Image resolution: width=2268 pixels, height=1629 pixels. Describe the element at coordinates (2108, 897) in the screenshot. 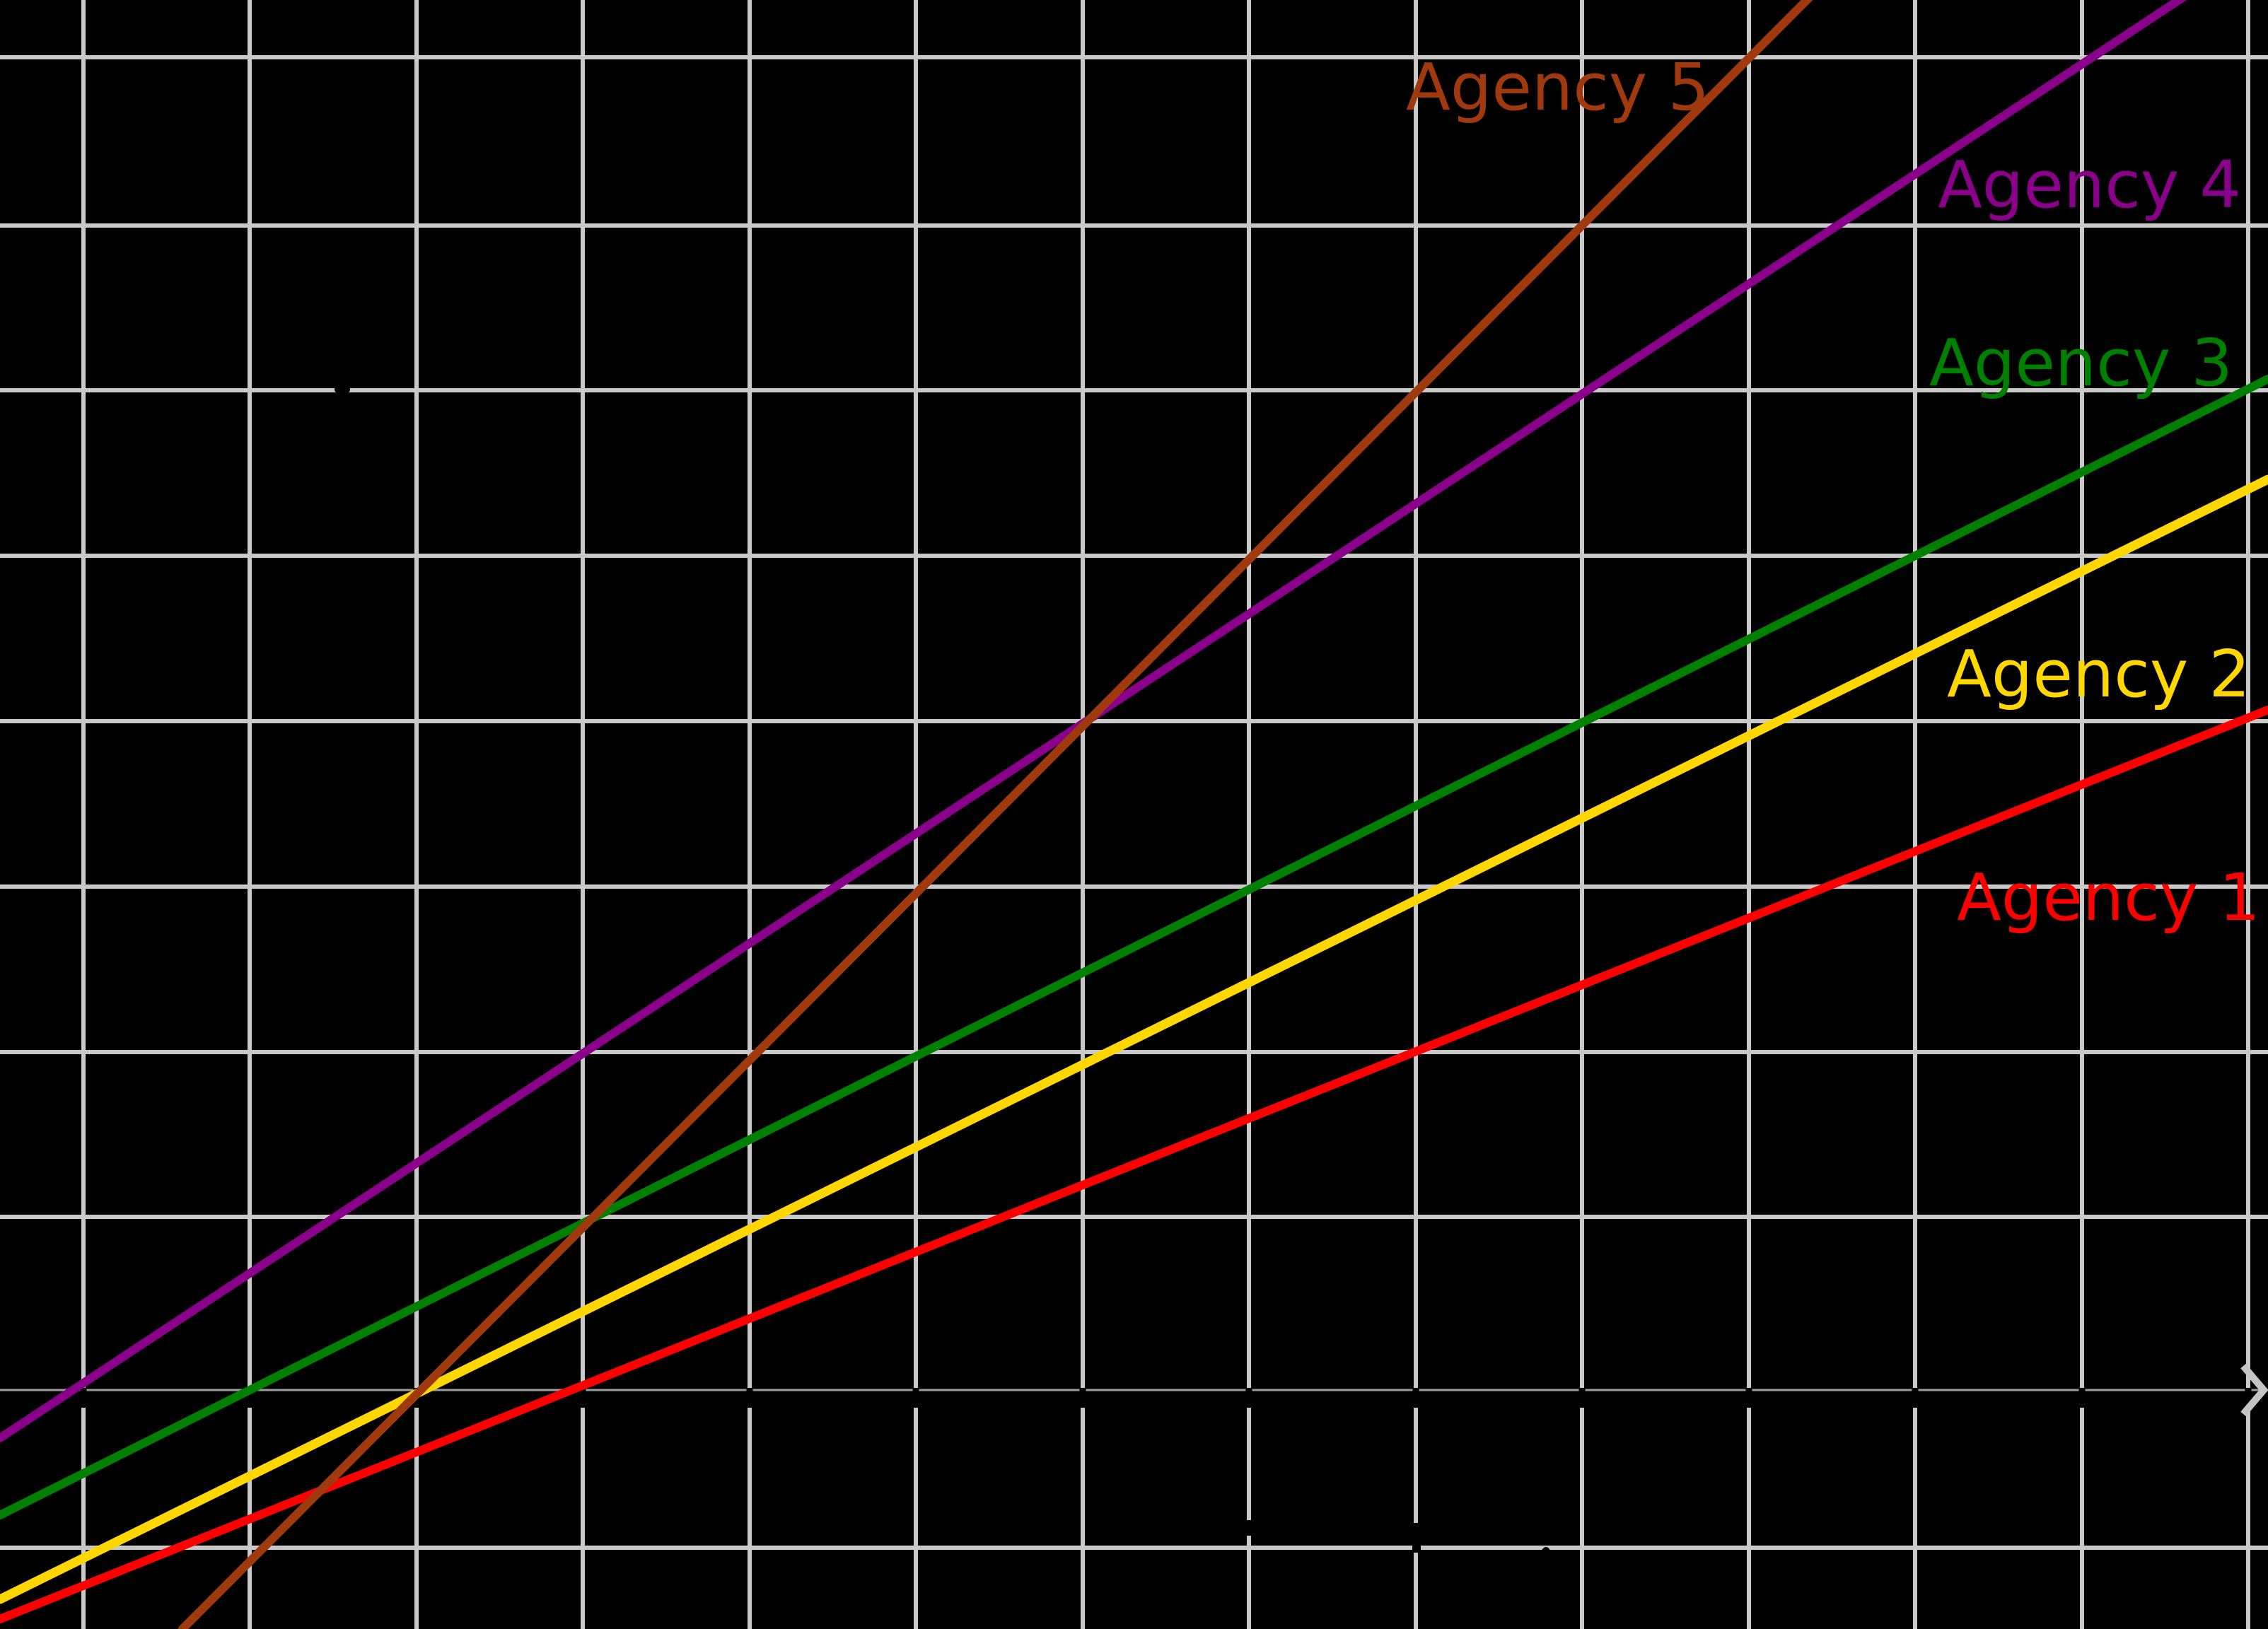

I see `series-label-agency-1: Agency 1` at that location.